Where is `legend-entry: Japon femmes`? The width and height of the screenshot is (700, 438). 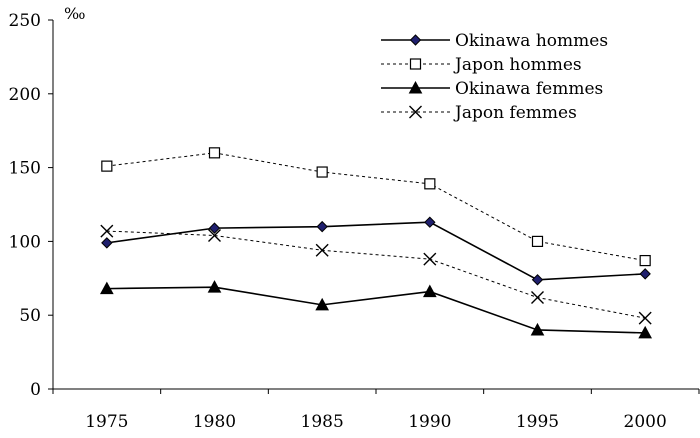 legend-entry: Japon femmes is located at coordinates (479, 113).